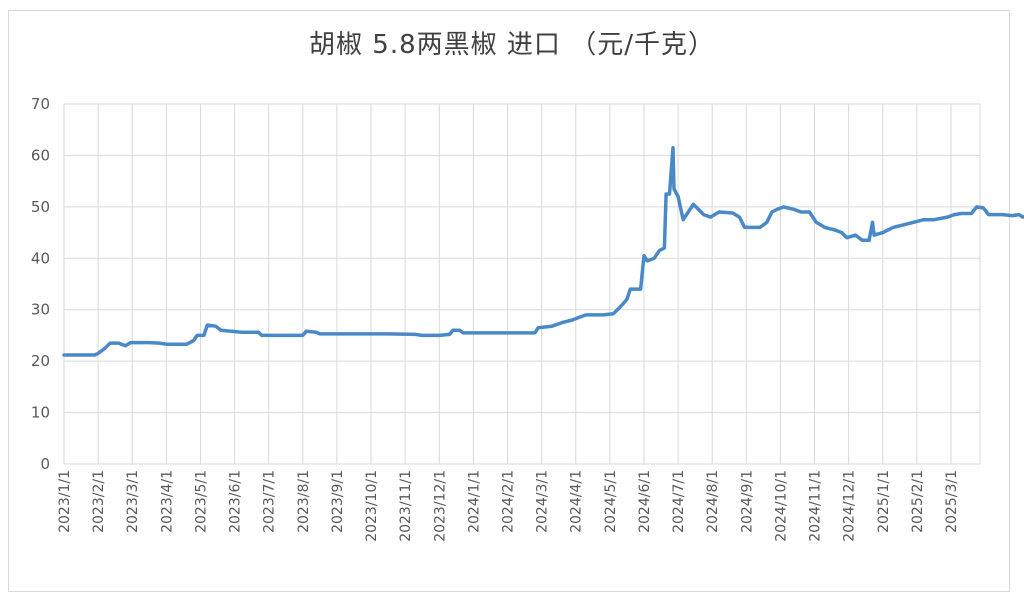 The width and height of the screenshot is (1024, 606). What do you see at coordinates (952, 501) in the screenshot?
I see `x-tick-label: 2025/3/1` at bounding box center [952, 501].